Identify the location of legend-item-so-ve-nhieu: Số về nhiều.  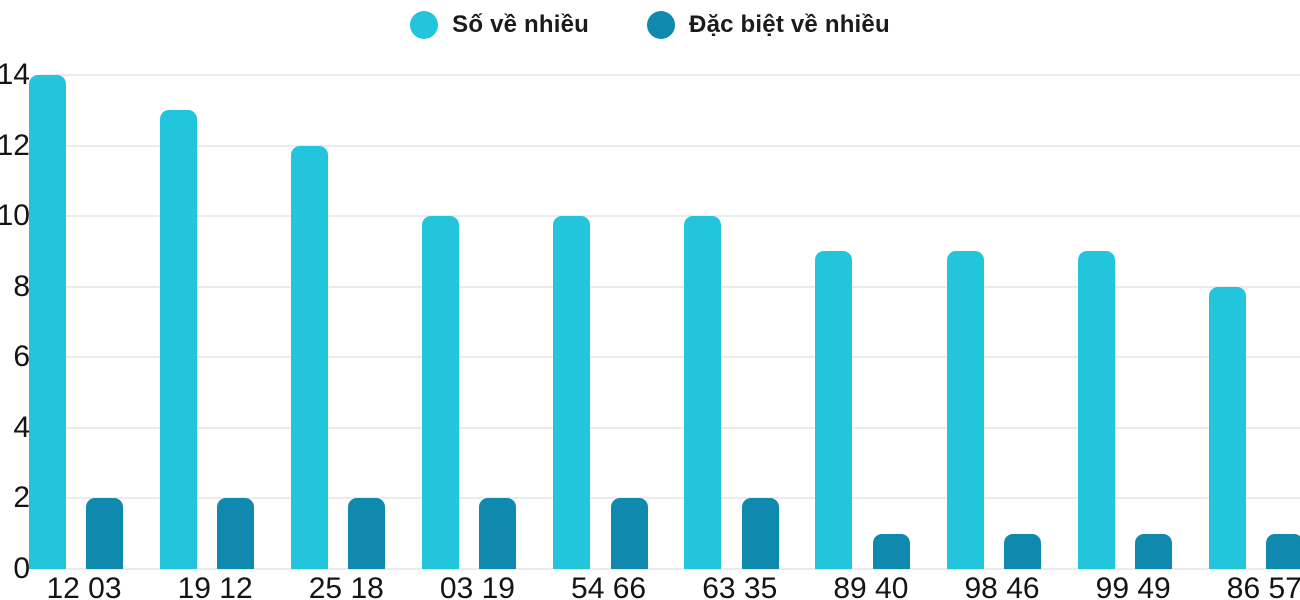
(499, 25).